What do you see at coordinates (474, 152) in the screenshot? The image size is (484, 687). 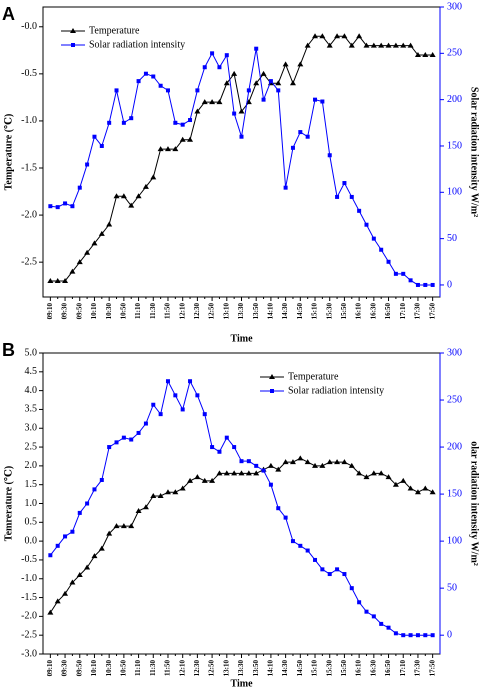 I see `y2-axis-label: Solar radiation intensity W/m²` at bounding box center [474, 152].